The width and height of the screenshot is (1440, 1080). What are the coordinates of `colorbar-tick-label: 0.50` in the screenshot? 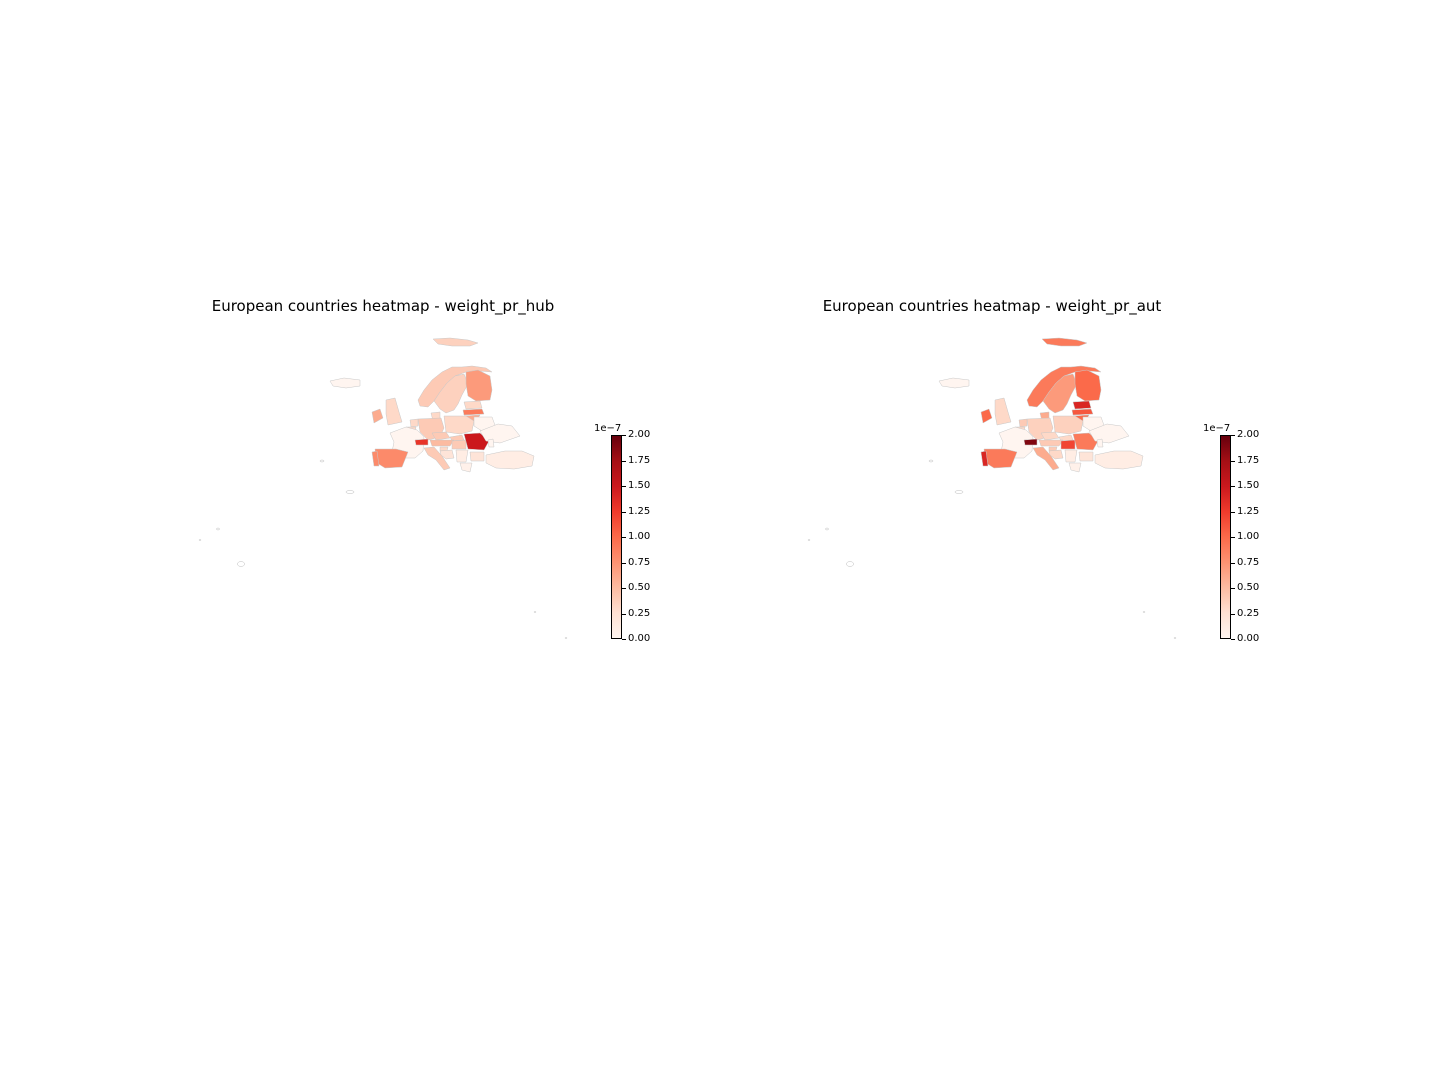 It's located at (1248, 587).